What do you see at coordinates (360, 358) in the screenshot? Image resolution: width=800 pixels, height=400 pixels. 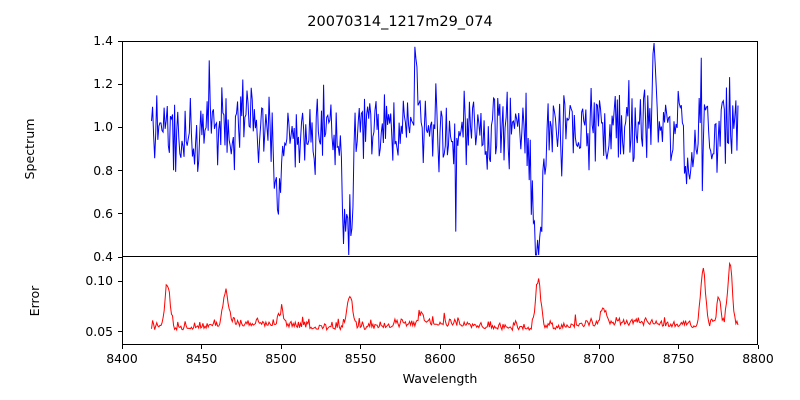 I see `x-tick-label: 8550` at bounding box center [360, 358].